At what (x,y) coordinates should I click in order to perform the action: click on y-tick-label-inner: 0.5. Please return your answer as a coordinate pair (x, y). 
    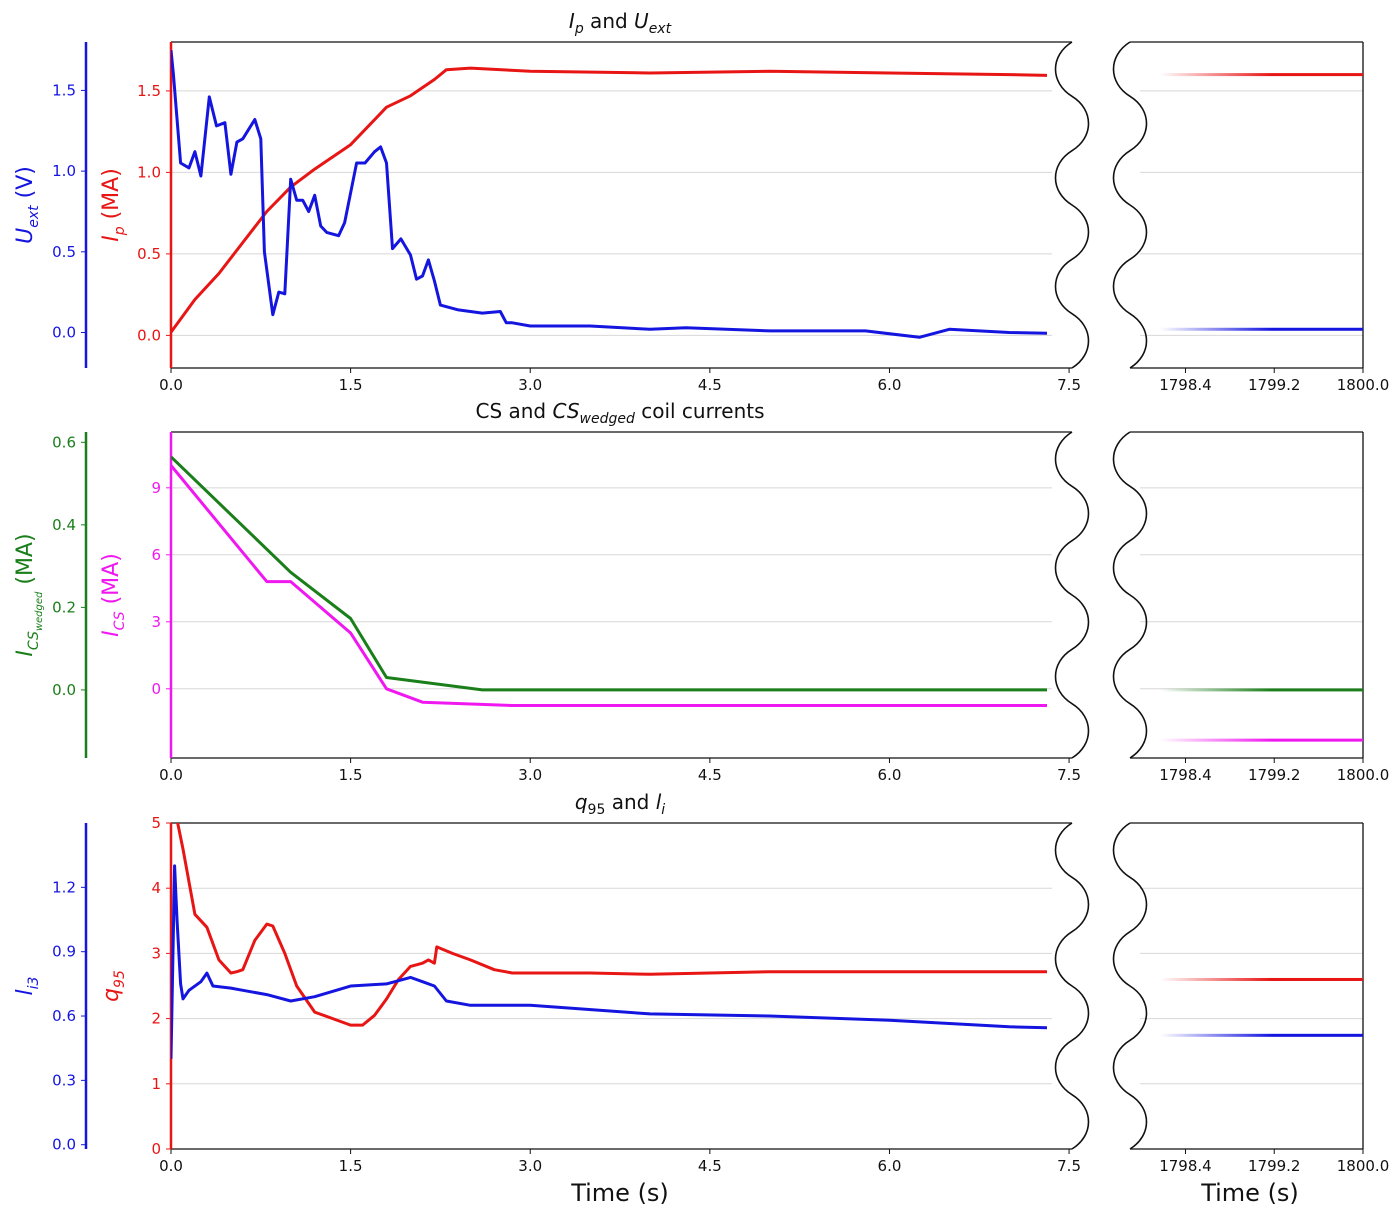
    Looking at the image, I should click on (149, 254).